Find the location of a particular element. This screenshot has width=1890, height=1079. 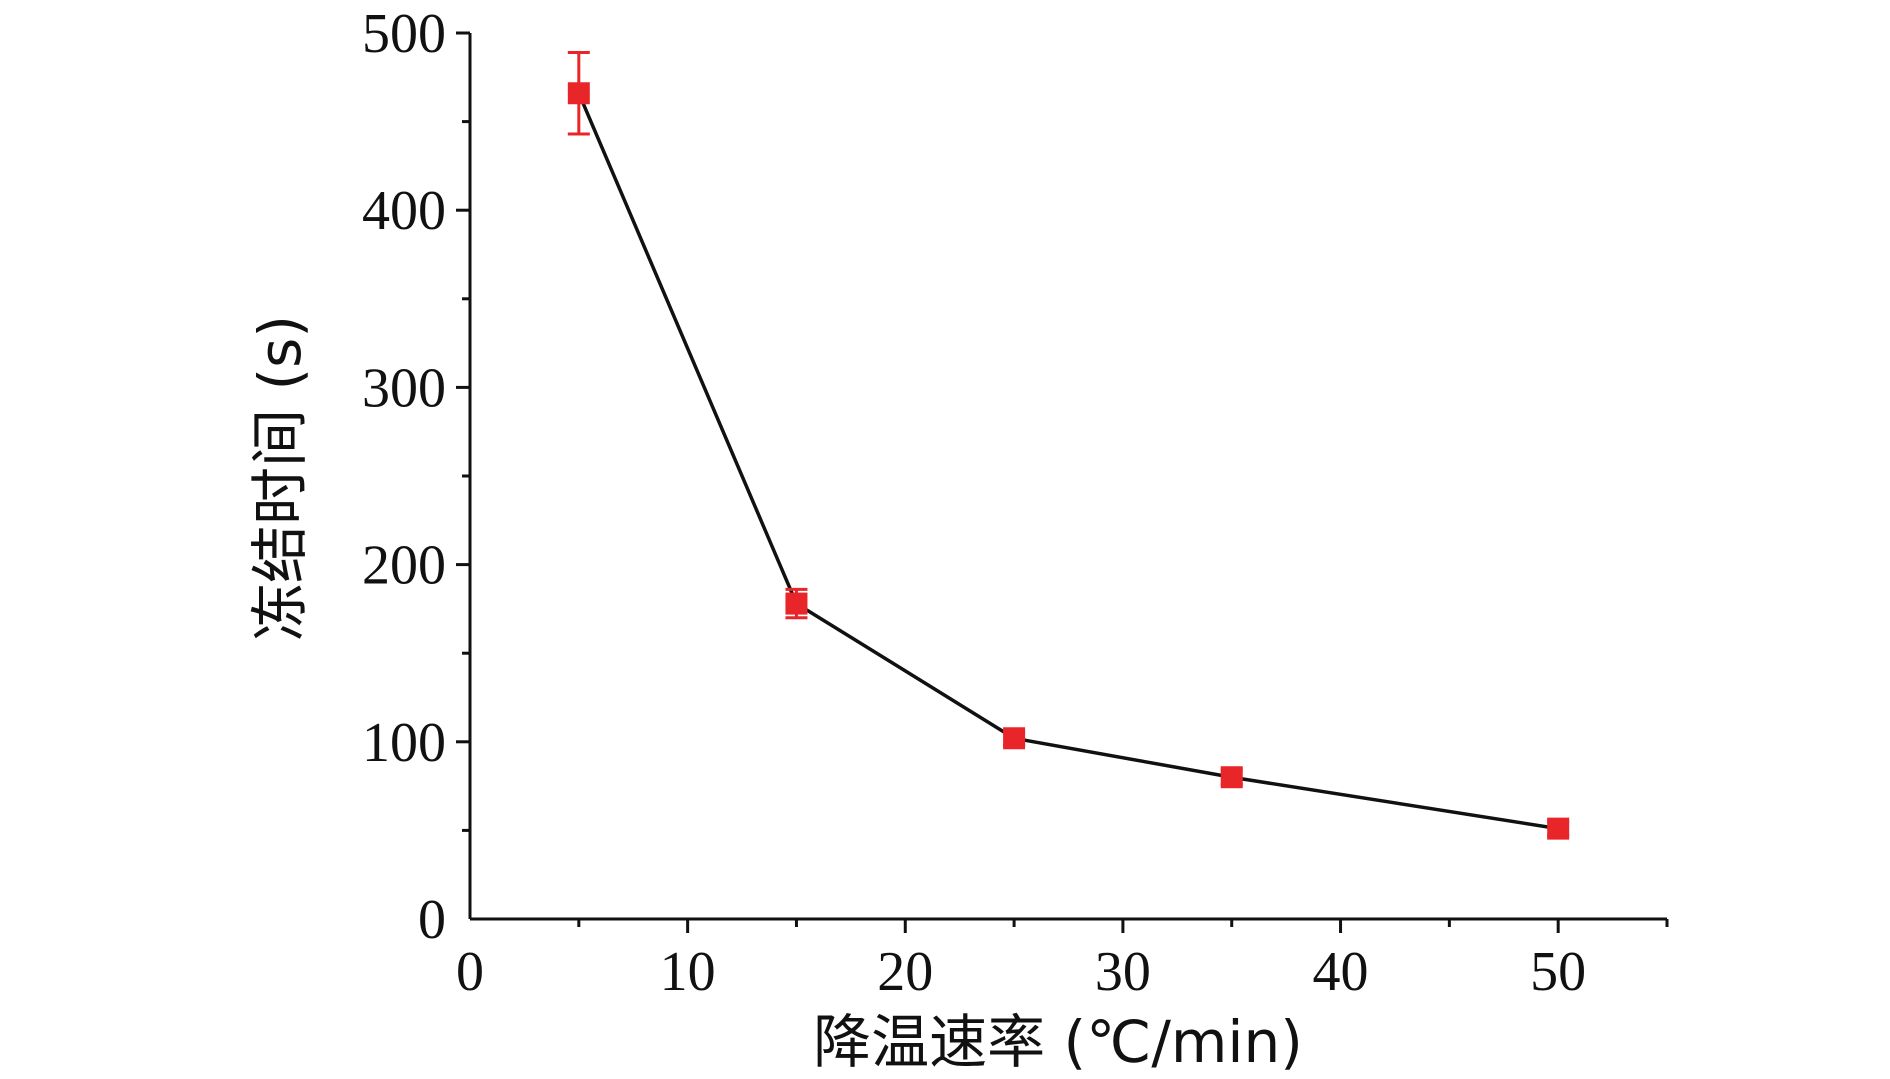

y-tick-label: 200 is located at coordinates (404, 566).